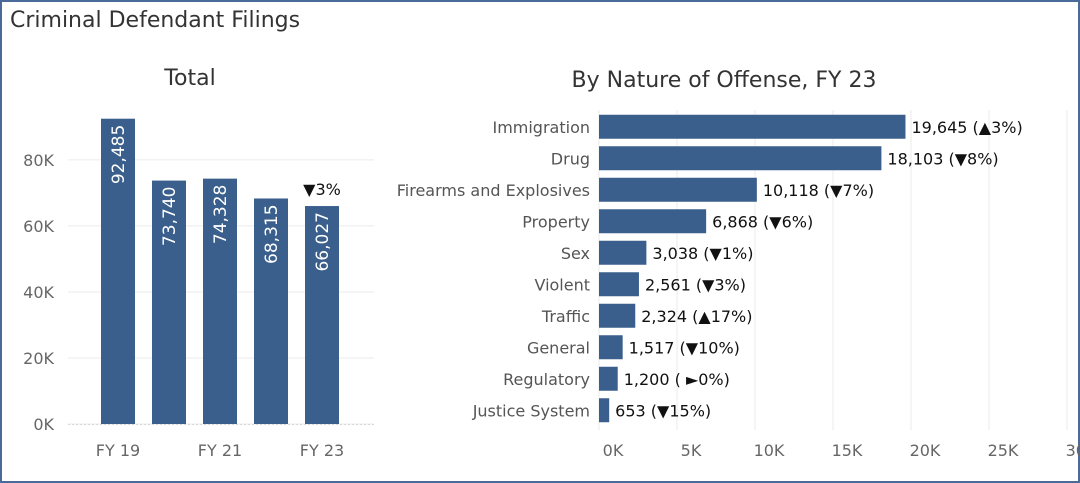  I want to click on total-x-tick-label: FY 19, so click(118, 450).